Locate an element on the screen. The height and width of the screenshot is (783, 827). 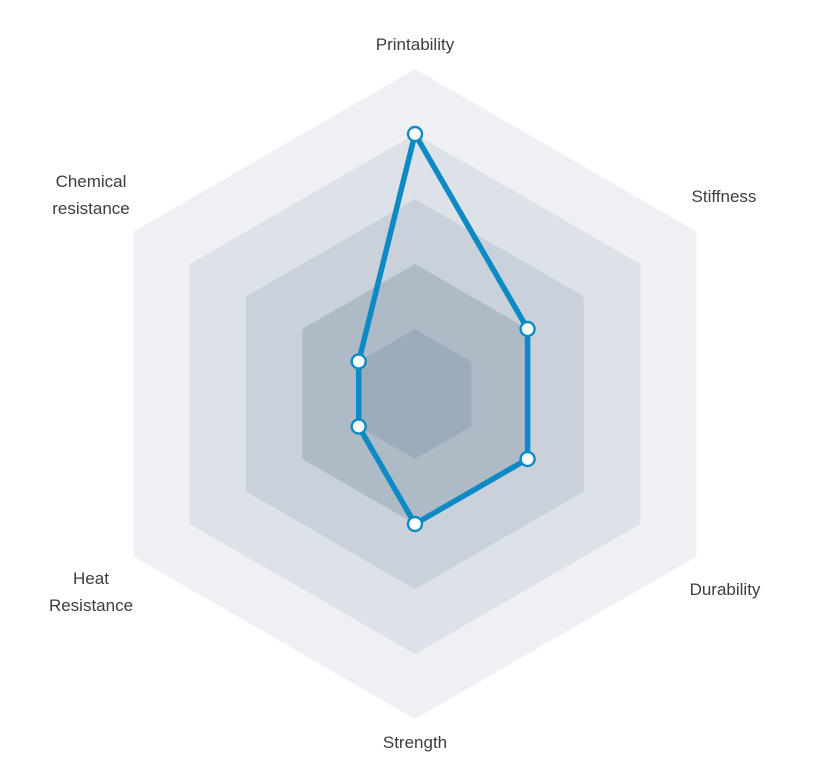
axis-label-durability: Durability is located at coordinates (725, 589).